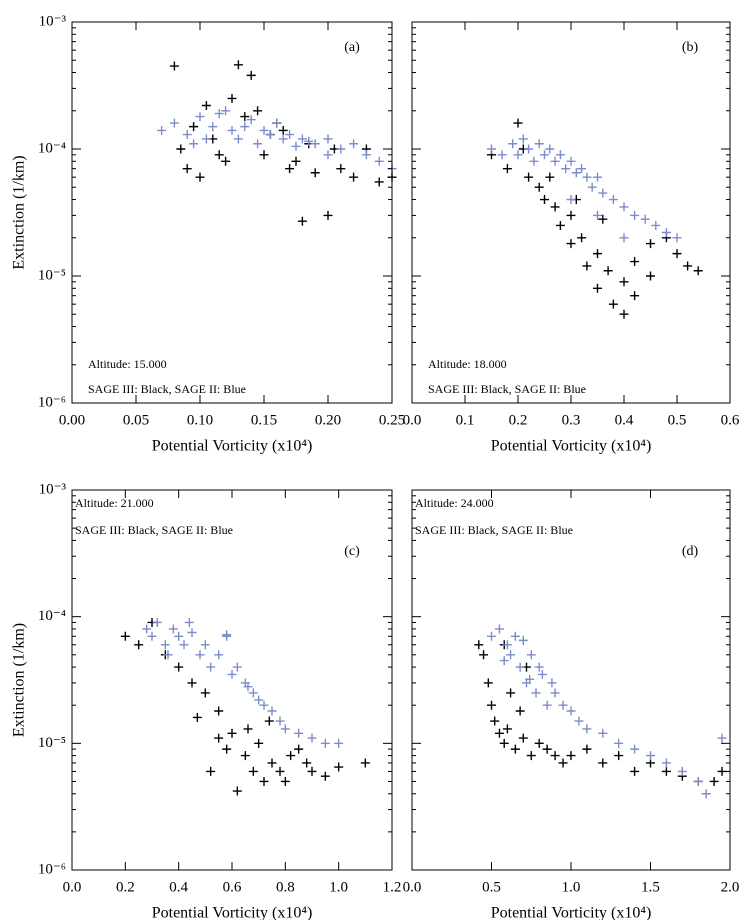 Image resolution: width=747 pixels, height=920 pixels. I want to click on y-tick-label: 10⁻⁴, so click(52, 148).